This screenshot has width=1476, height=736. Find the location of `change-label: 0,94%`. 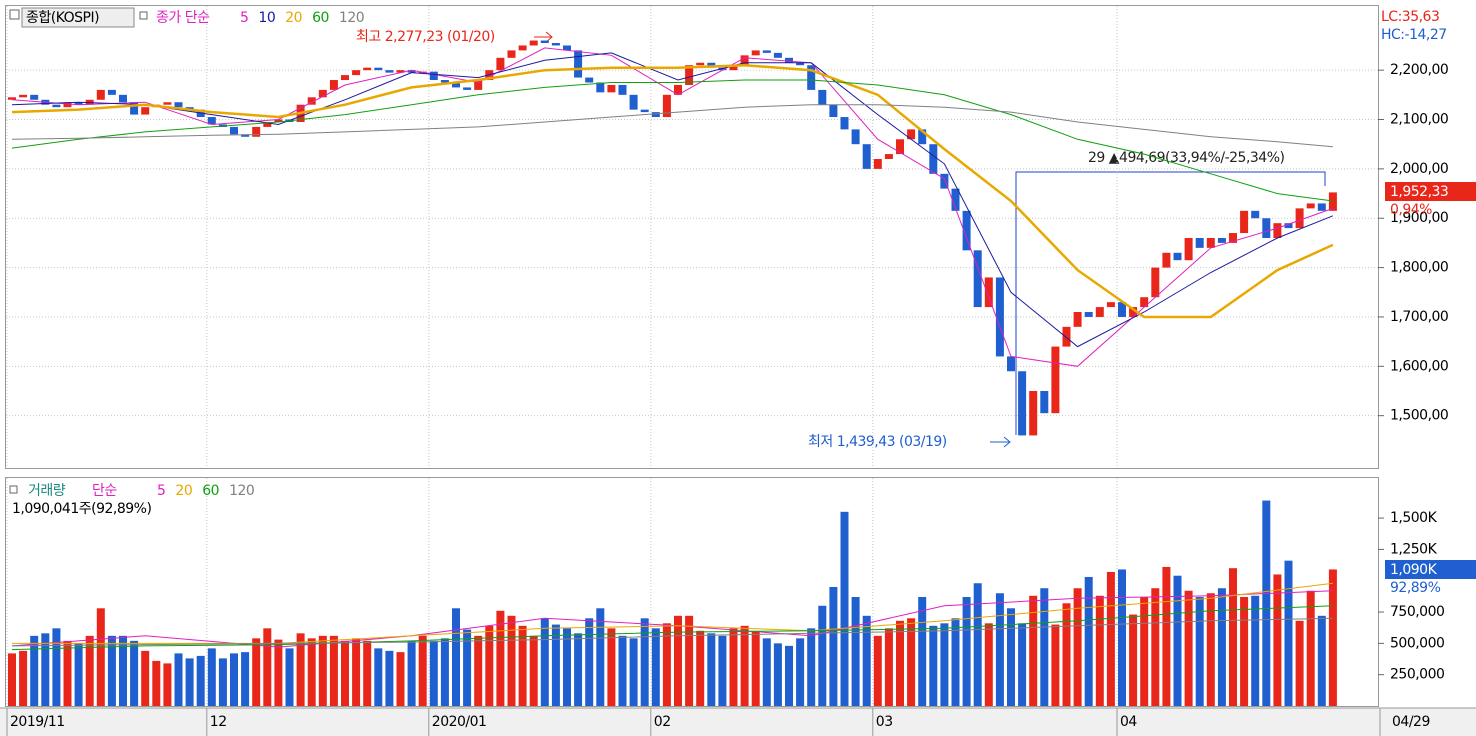

change-label: 0,94% is located at coordinates (1411, 210).